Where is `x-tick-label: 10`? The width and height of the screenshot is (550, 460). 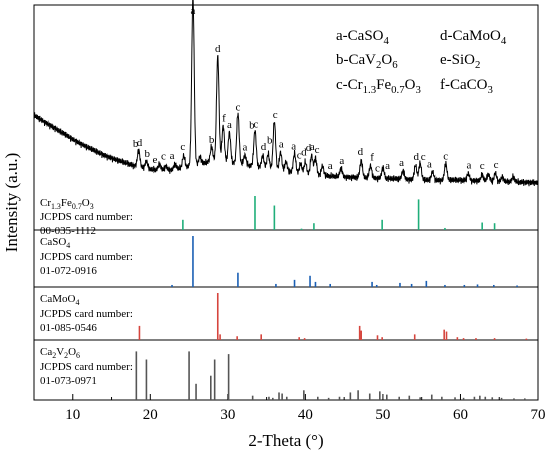 x-tick-label: 10 is located at coordinates (72, 415).